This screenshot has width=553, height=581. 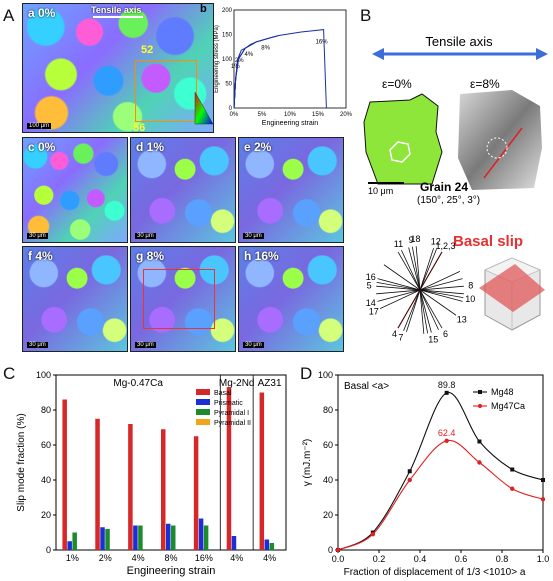 What do you see at coordinates (322, 43) in the screenshot?
I see `curve-label: 16%` at bounding box center [322, 43].